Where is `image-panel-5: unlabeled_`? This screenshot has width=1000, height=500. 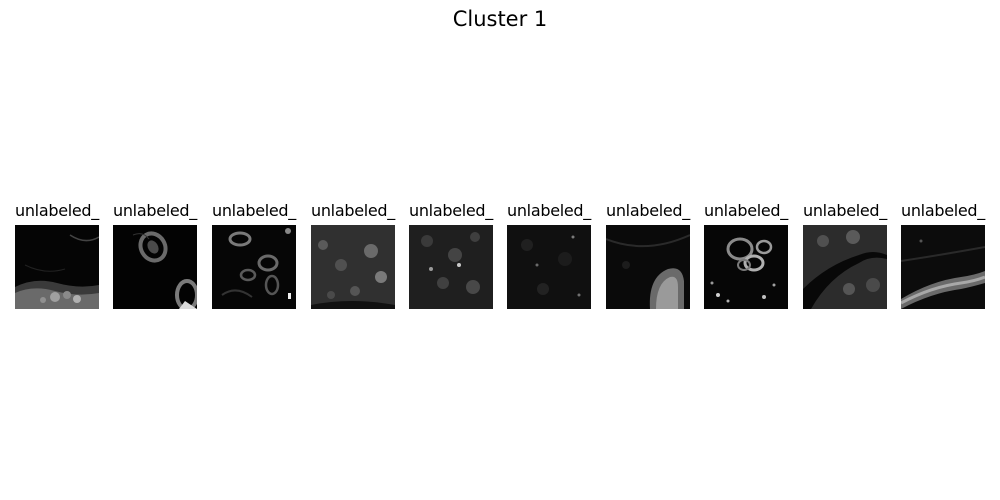 image-panel-5: unlabeled_ is located at coordinates (451, 254).